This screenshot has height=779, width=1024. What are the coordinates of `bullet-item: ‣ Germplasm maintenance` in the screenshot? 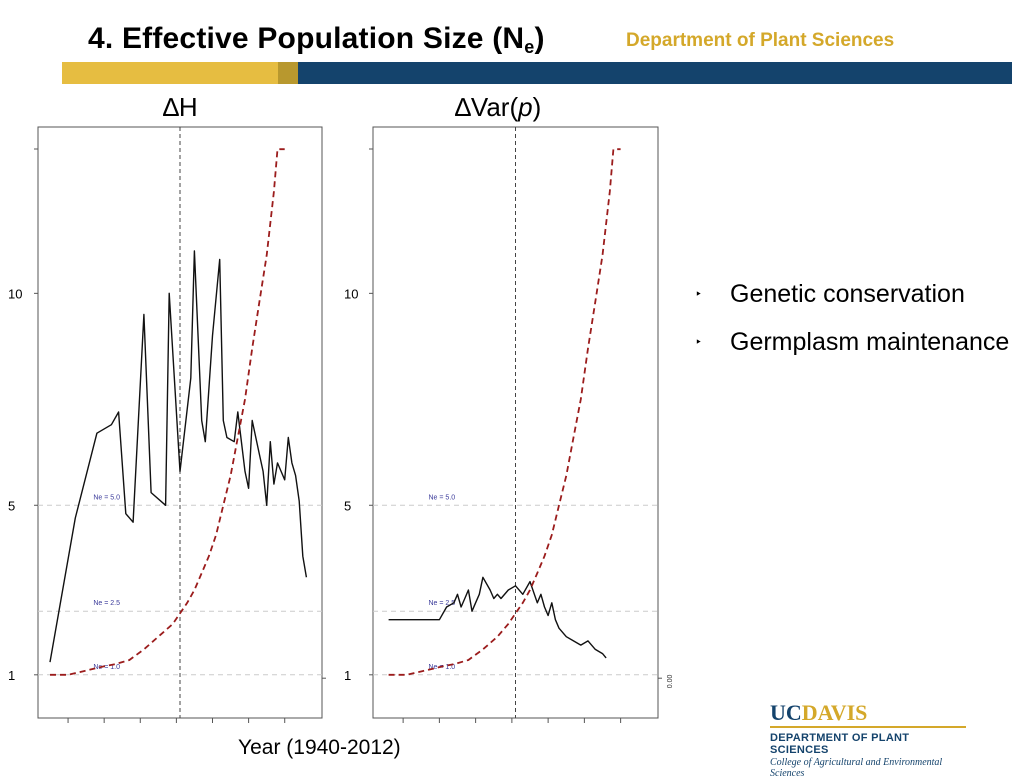 It's located at (855, 342).